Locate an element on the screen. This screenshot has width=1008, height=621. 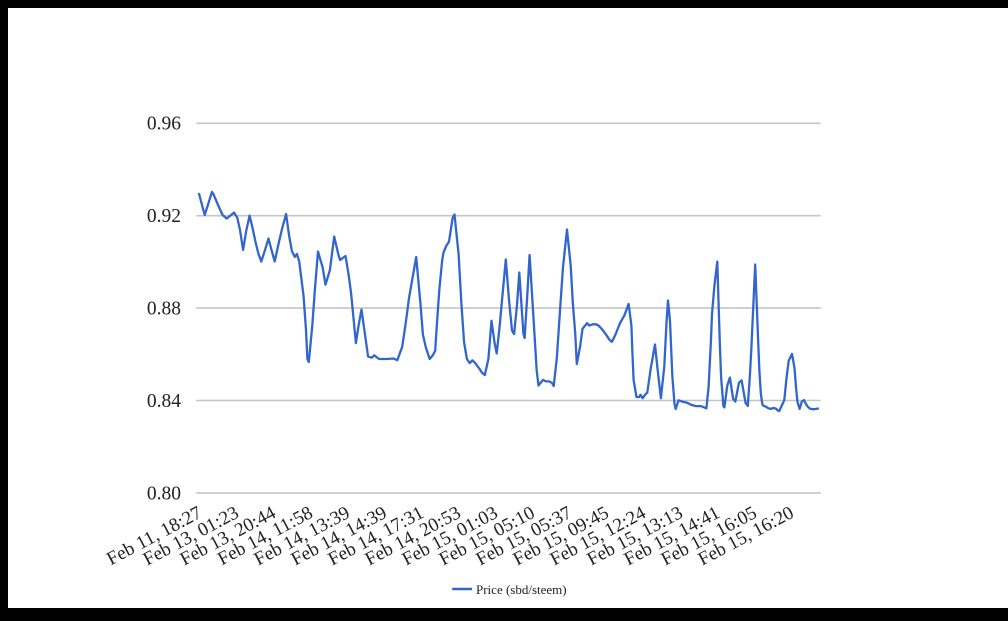
svg-text: 0.92 is located at coordinates (164, 216).